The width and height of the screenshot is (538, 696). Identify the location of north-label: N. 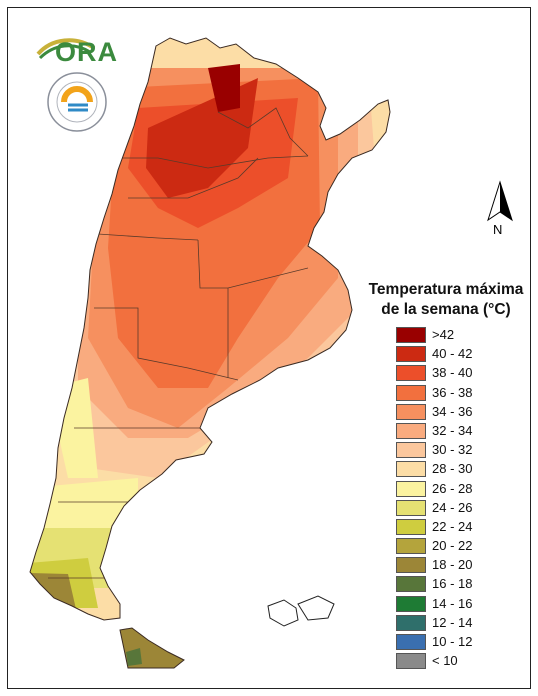
(498, 229).